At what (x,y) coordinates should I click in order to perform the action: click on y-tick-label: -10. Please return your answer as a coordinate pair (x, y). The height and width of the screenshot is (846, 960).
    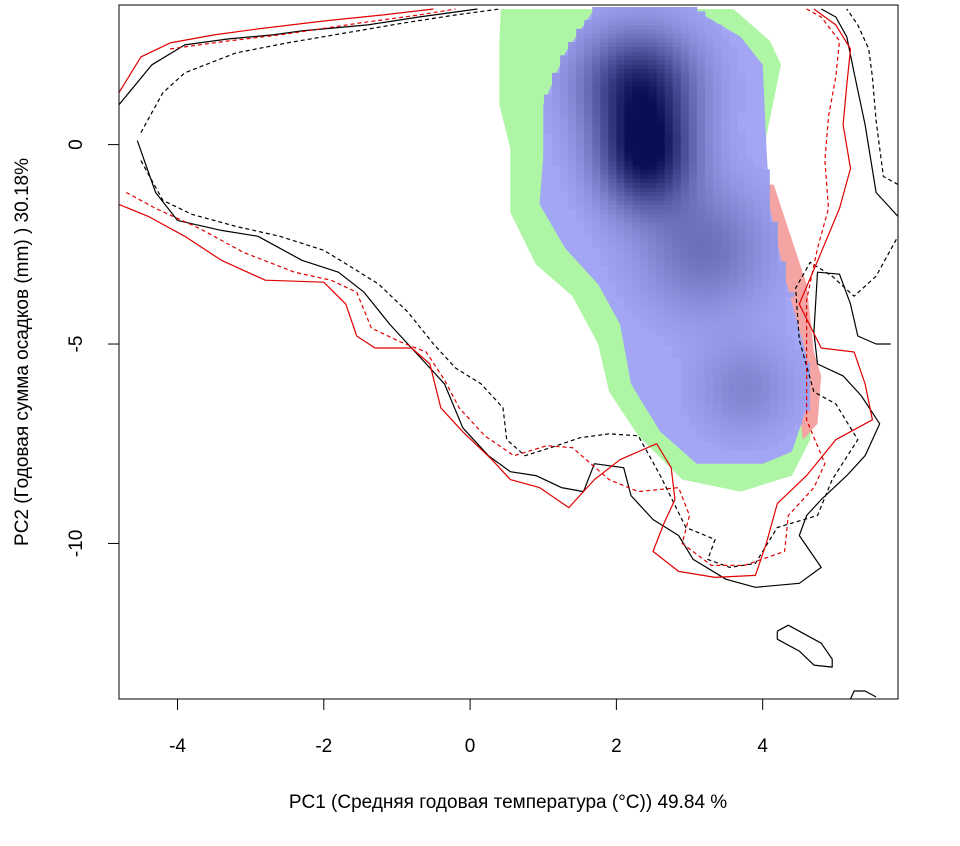
    Looking at the image, I should click on (76, 543).